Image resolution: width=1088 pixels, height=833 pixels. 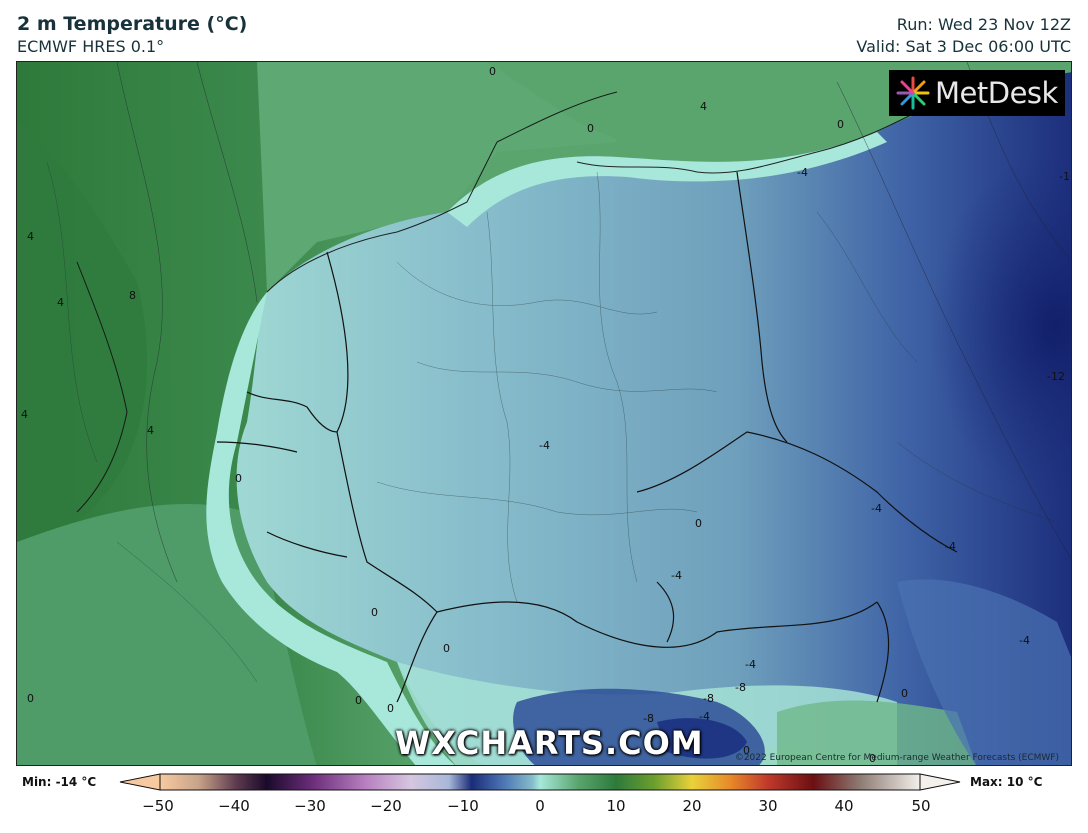 I want to click on model-name: ECMWF HRES 0.1°, so click(x=91, y=46).